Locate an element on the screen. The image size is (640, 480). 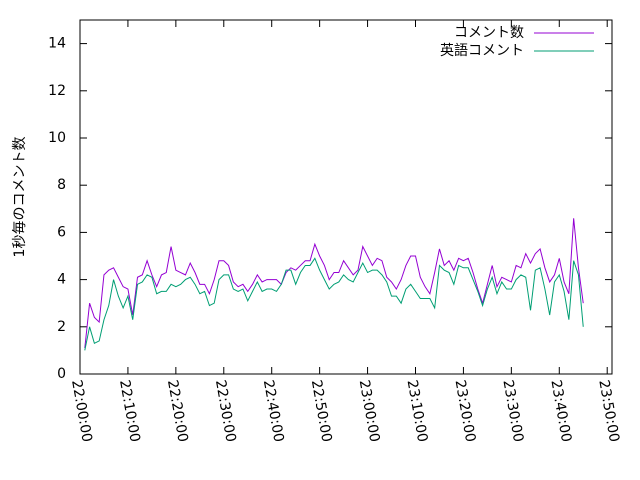
x-tick-label: 23:00:00 is located at coordinates (369, 411).